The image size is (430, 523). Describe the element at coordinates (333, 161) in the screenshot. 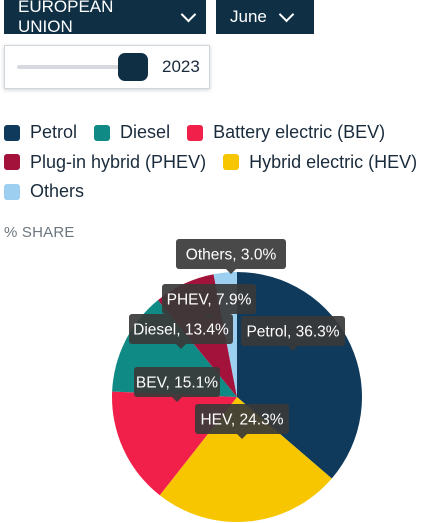

I see `legend-label-hev: Hybrid electric (HEV)` at that location.